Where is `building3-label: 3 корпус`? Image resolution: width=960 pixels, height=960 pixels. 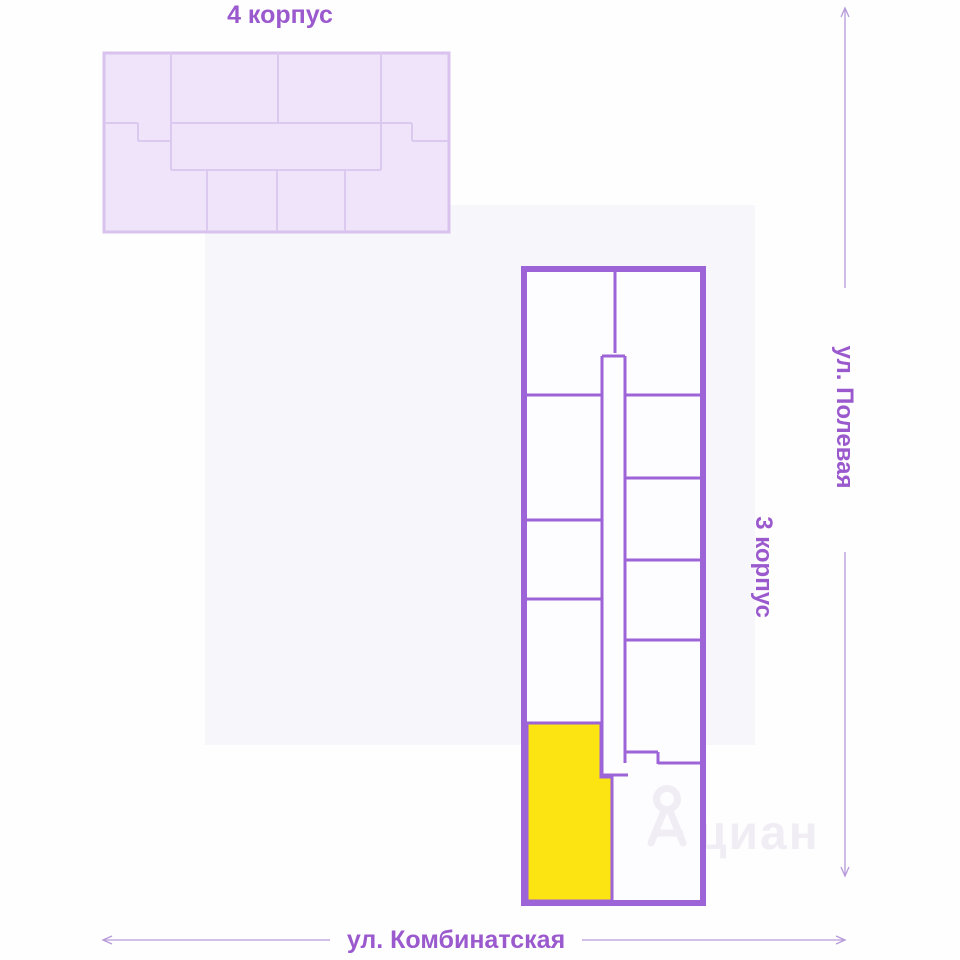 building3-label: 3 корпус is located at coordinates (763, 567).